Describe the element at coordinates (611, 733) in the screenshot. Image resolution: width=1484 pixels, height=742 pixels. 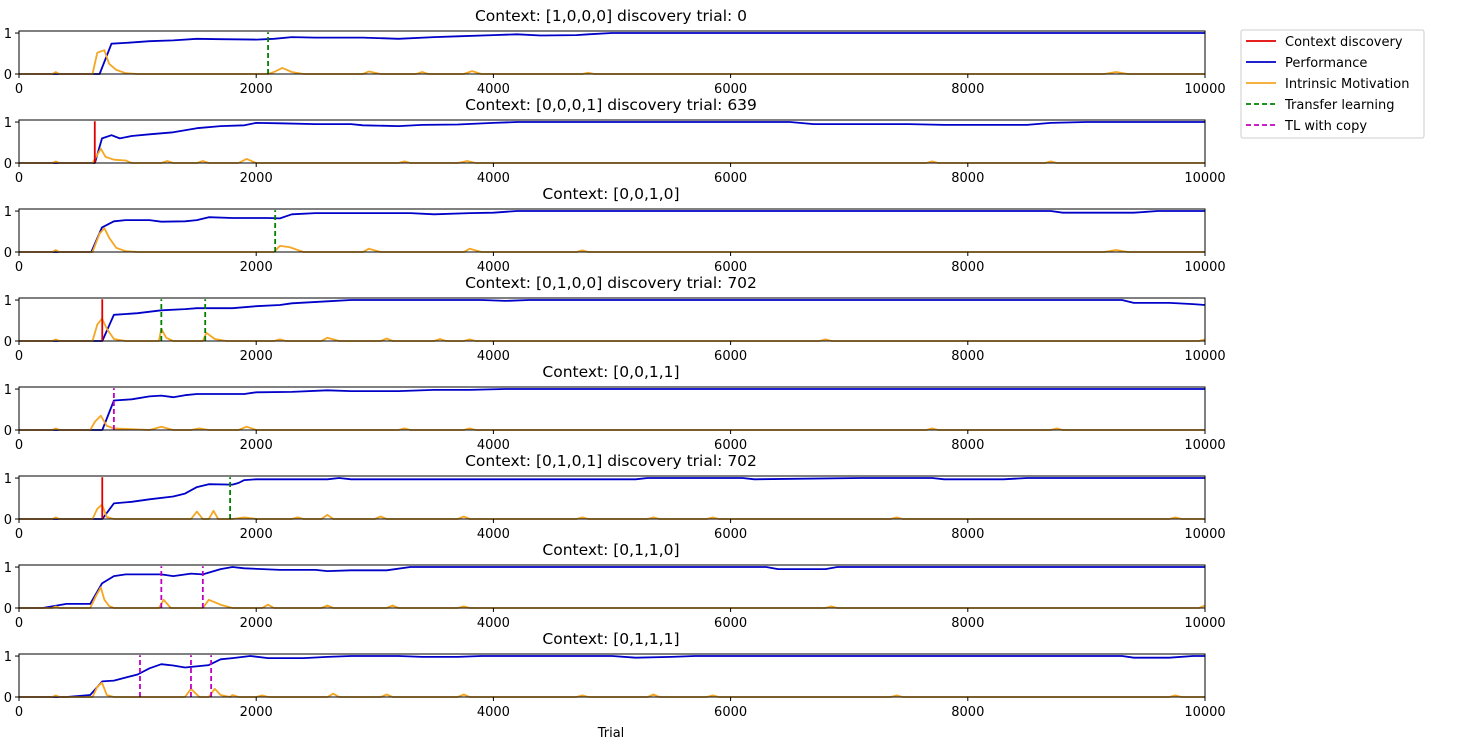
I see `x-axis-label: Trial` at that location.